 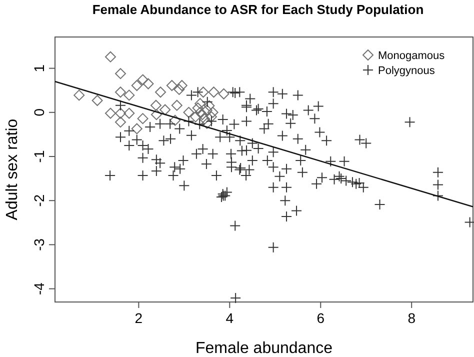 What do you see at coordinates (138, 318) in the screenshot?
I see `x-tick-label: 2` at bounding box center [138, 318].